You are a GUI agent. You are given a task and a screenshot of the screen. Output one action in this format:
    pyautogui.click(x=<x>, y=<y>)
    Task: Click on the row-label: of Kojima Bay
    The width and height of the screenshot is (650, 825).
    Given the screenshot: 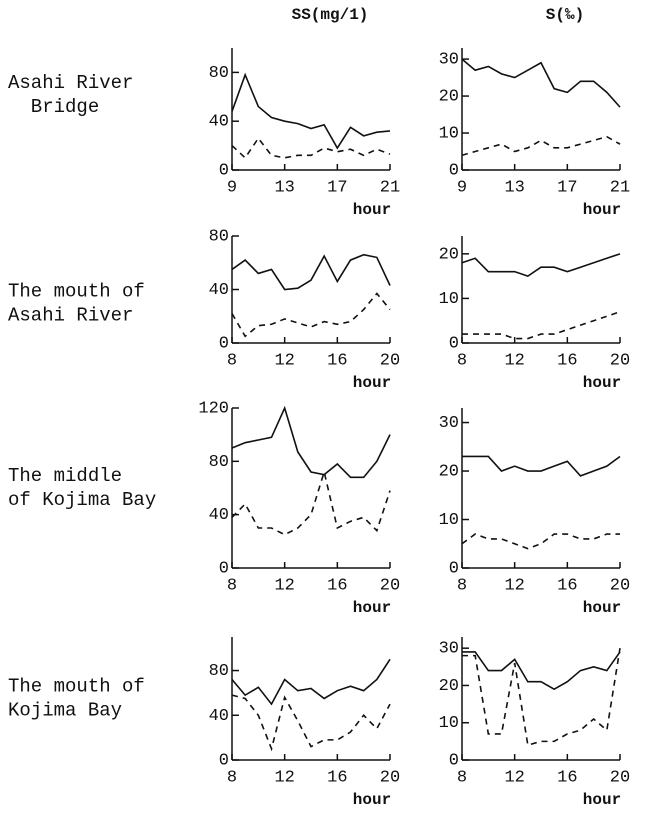 What is the action you would take?
    pyautogui.click(x=82, y=500)
    